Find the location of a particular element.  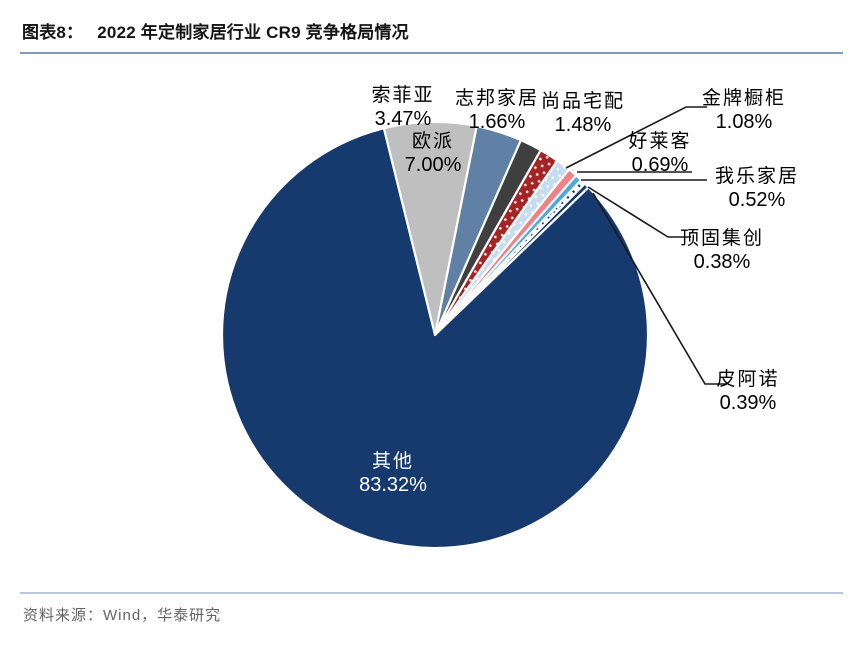

figure-header: 图表8： 2022 年定制家居行业 CR9 竞争格局情况 is located at coordinates (432, 30).